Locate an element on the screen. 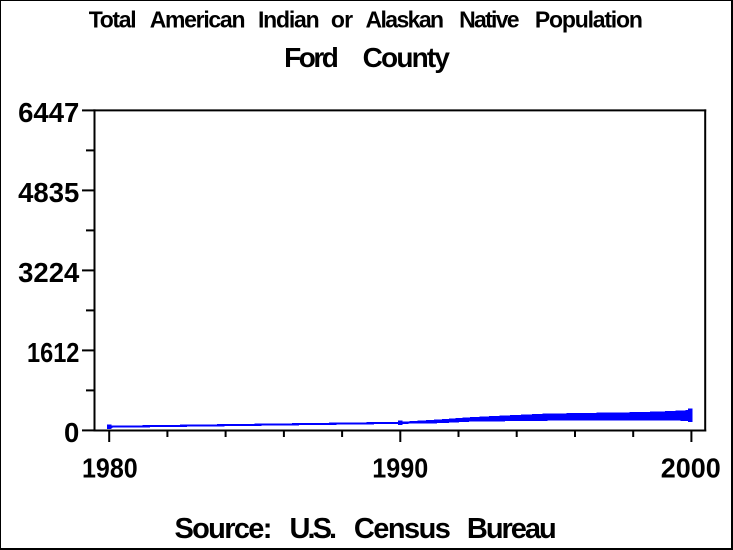  svg-text: 1612 is located at coordinates (53, 352).